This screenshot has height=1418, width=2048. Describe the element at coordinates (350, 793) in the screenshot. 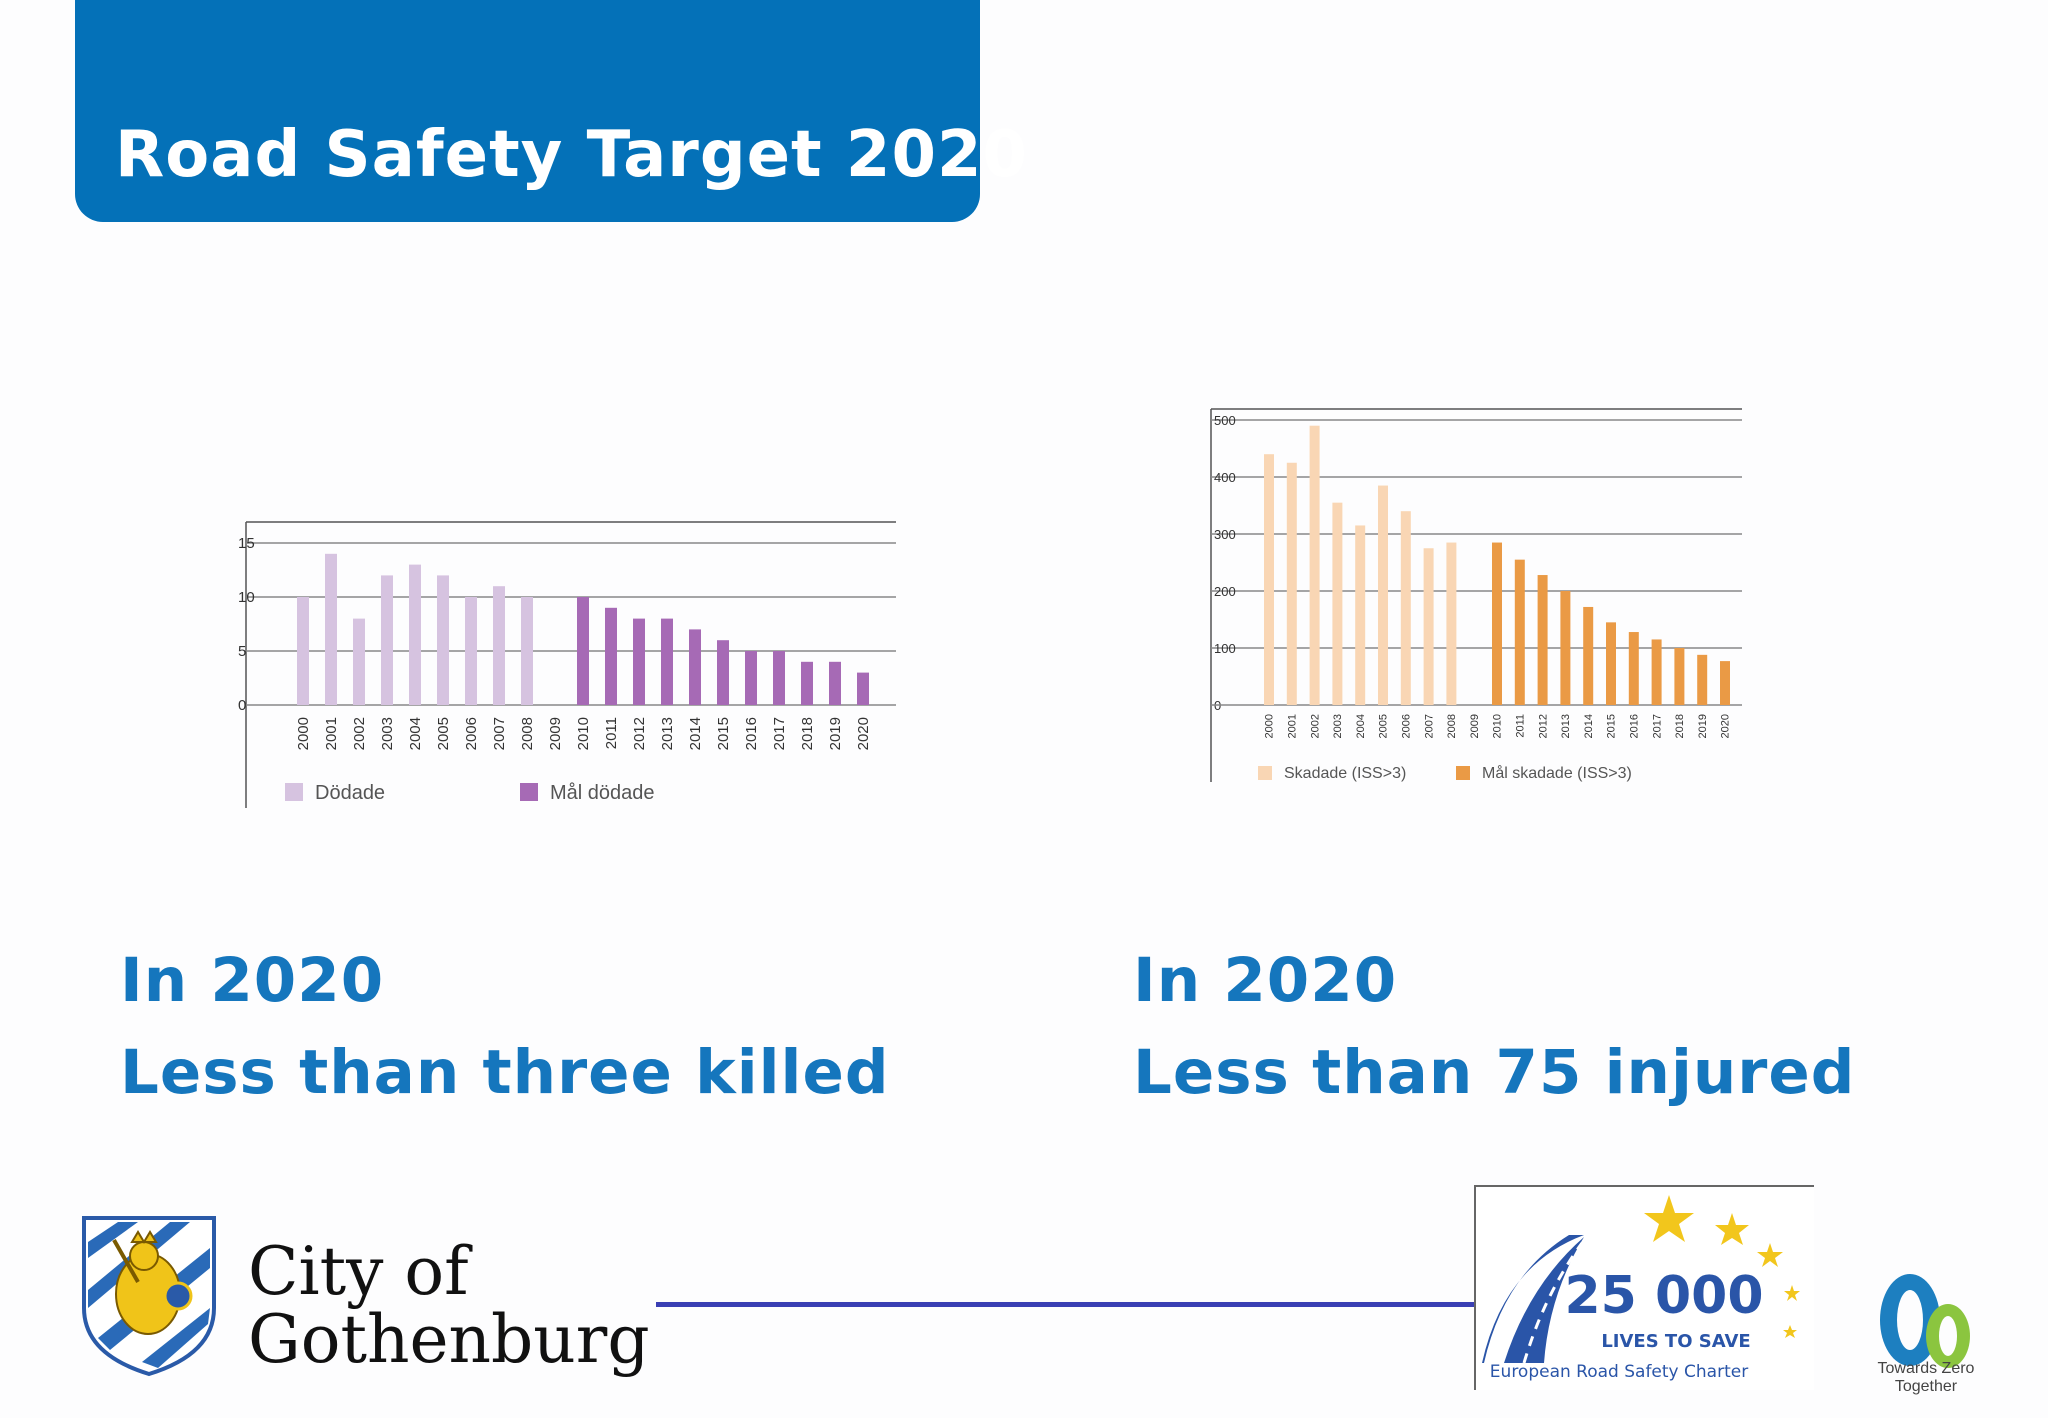

I see `legend-label: Dödade` at that location.